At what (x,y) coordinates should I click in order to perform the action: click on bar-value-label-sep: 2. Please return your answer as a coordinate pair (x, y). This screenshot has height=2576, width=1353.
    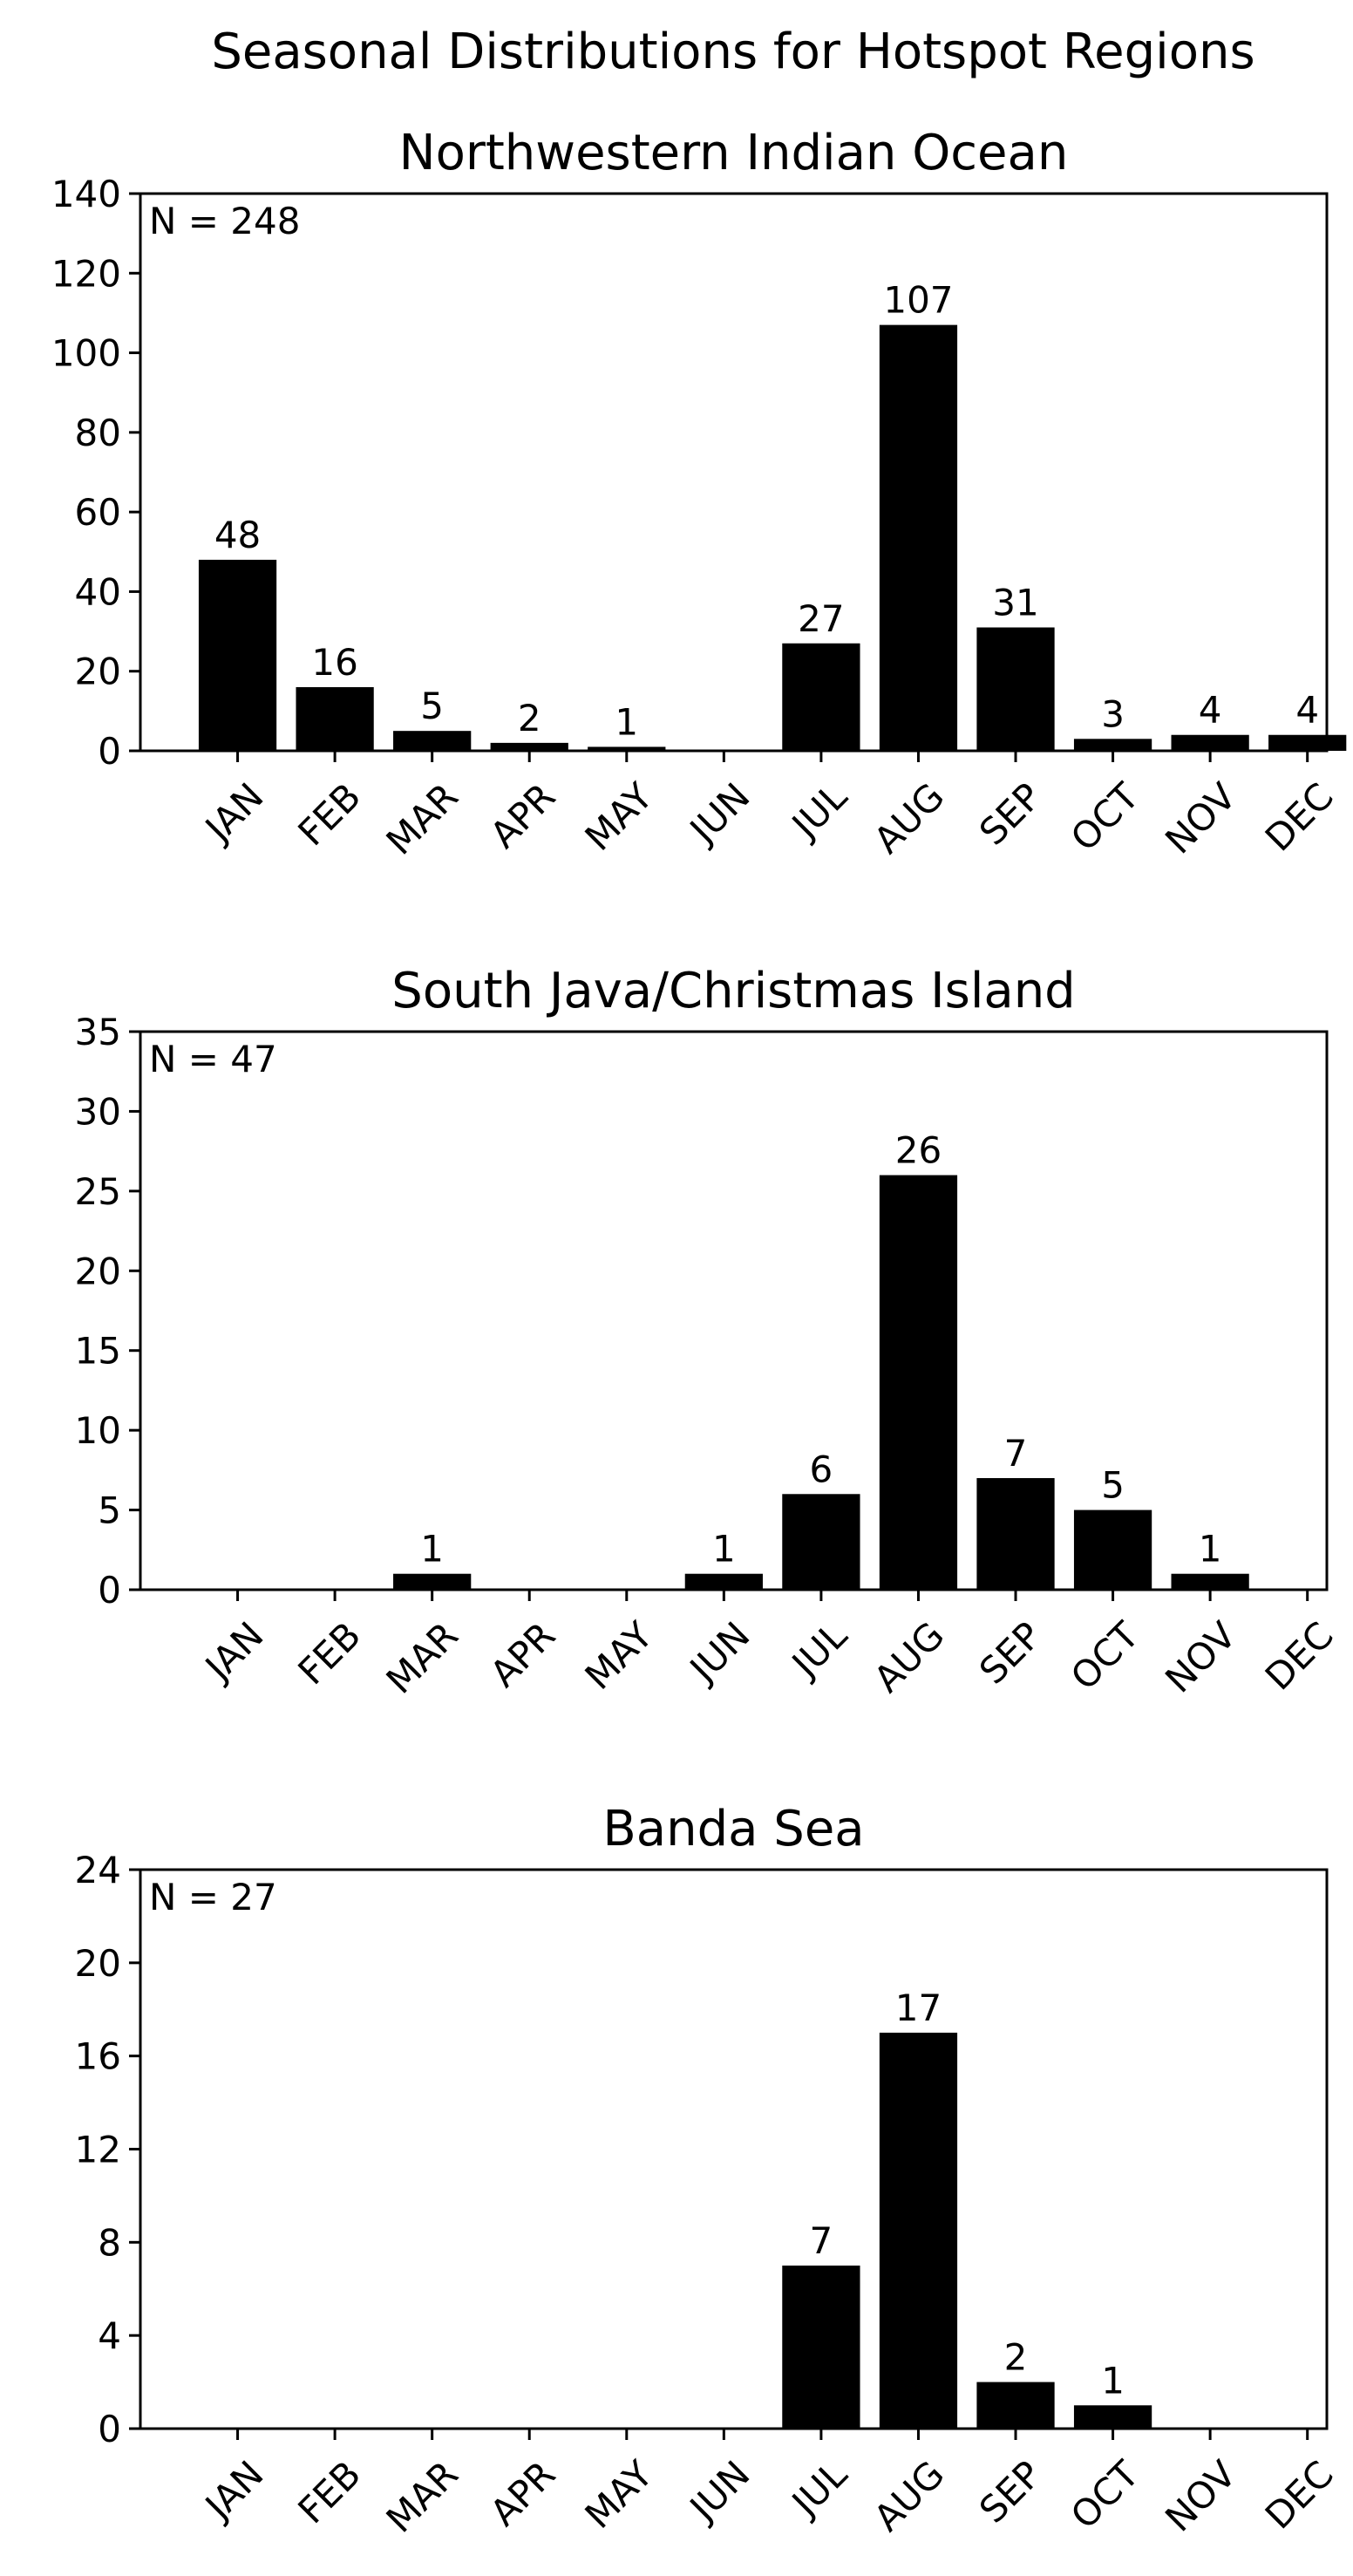
    Looking at the image, I should click on (1016, 2358).